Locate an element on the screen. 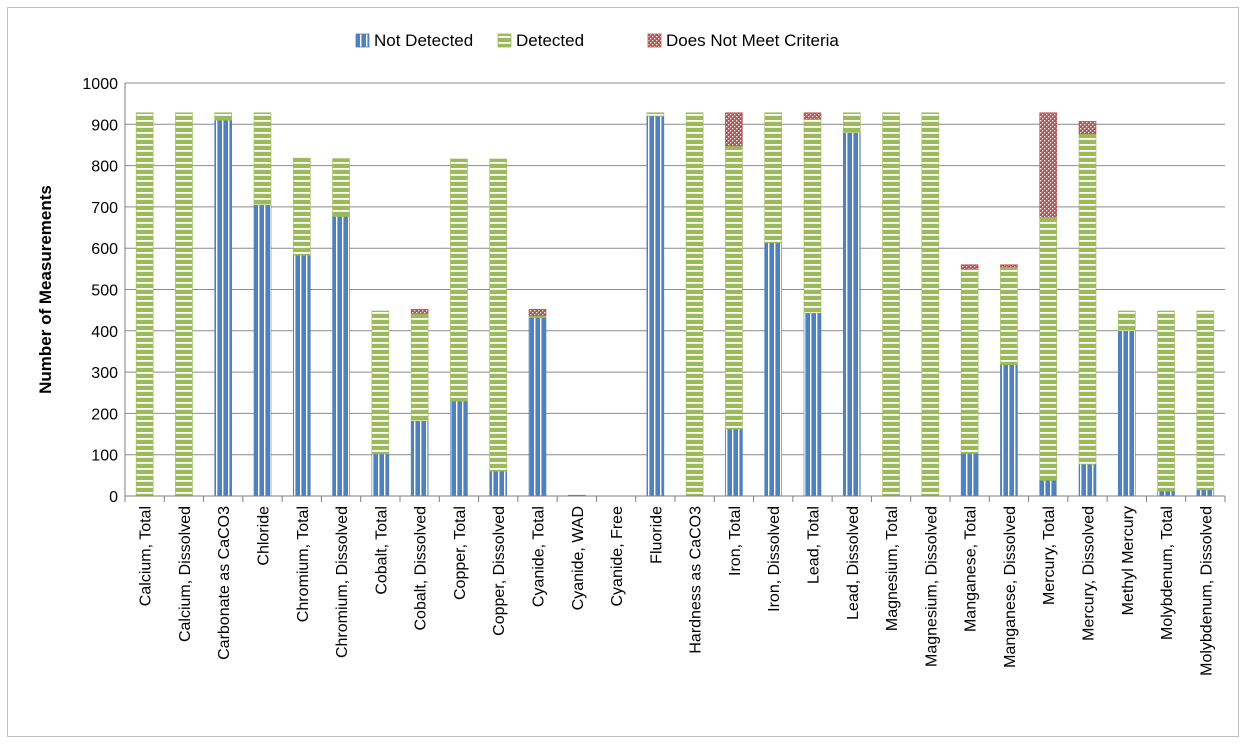 The width and height of the screenshot is (1250, 747). x-tick-label: Molybdenum, Dissolved is located at coordinates (1206, 591).